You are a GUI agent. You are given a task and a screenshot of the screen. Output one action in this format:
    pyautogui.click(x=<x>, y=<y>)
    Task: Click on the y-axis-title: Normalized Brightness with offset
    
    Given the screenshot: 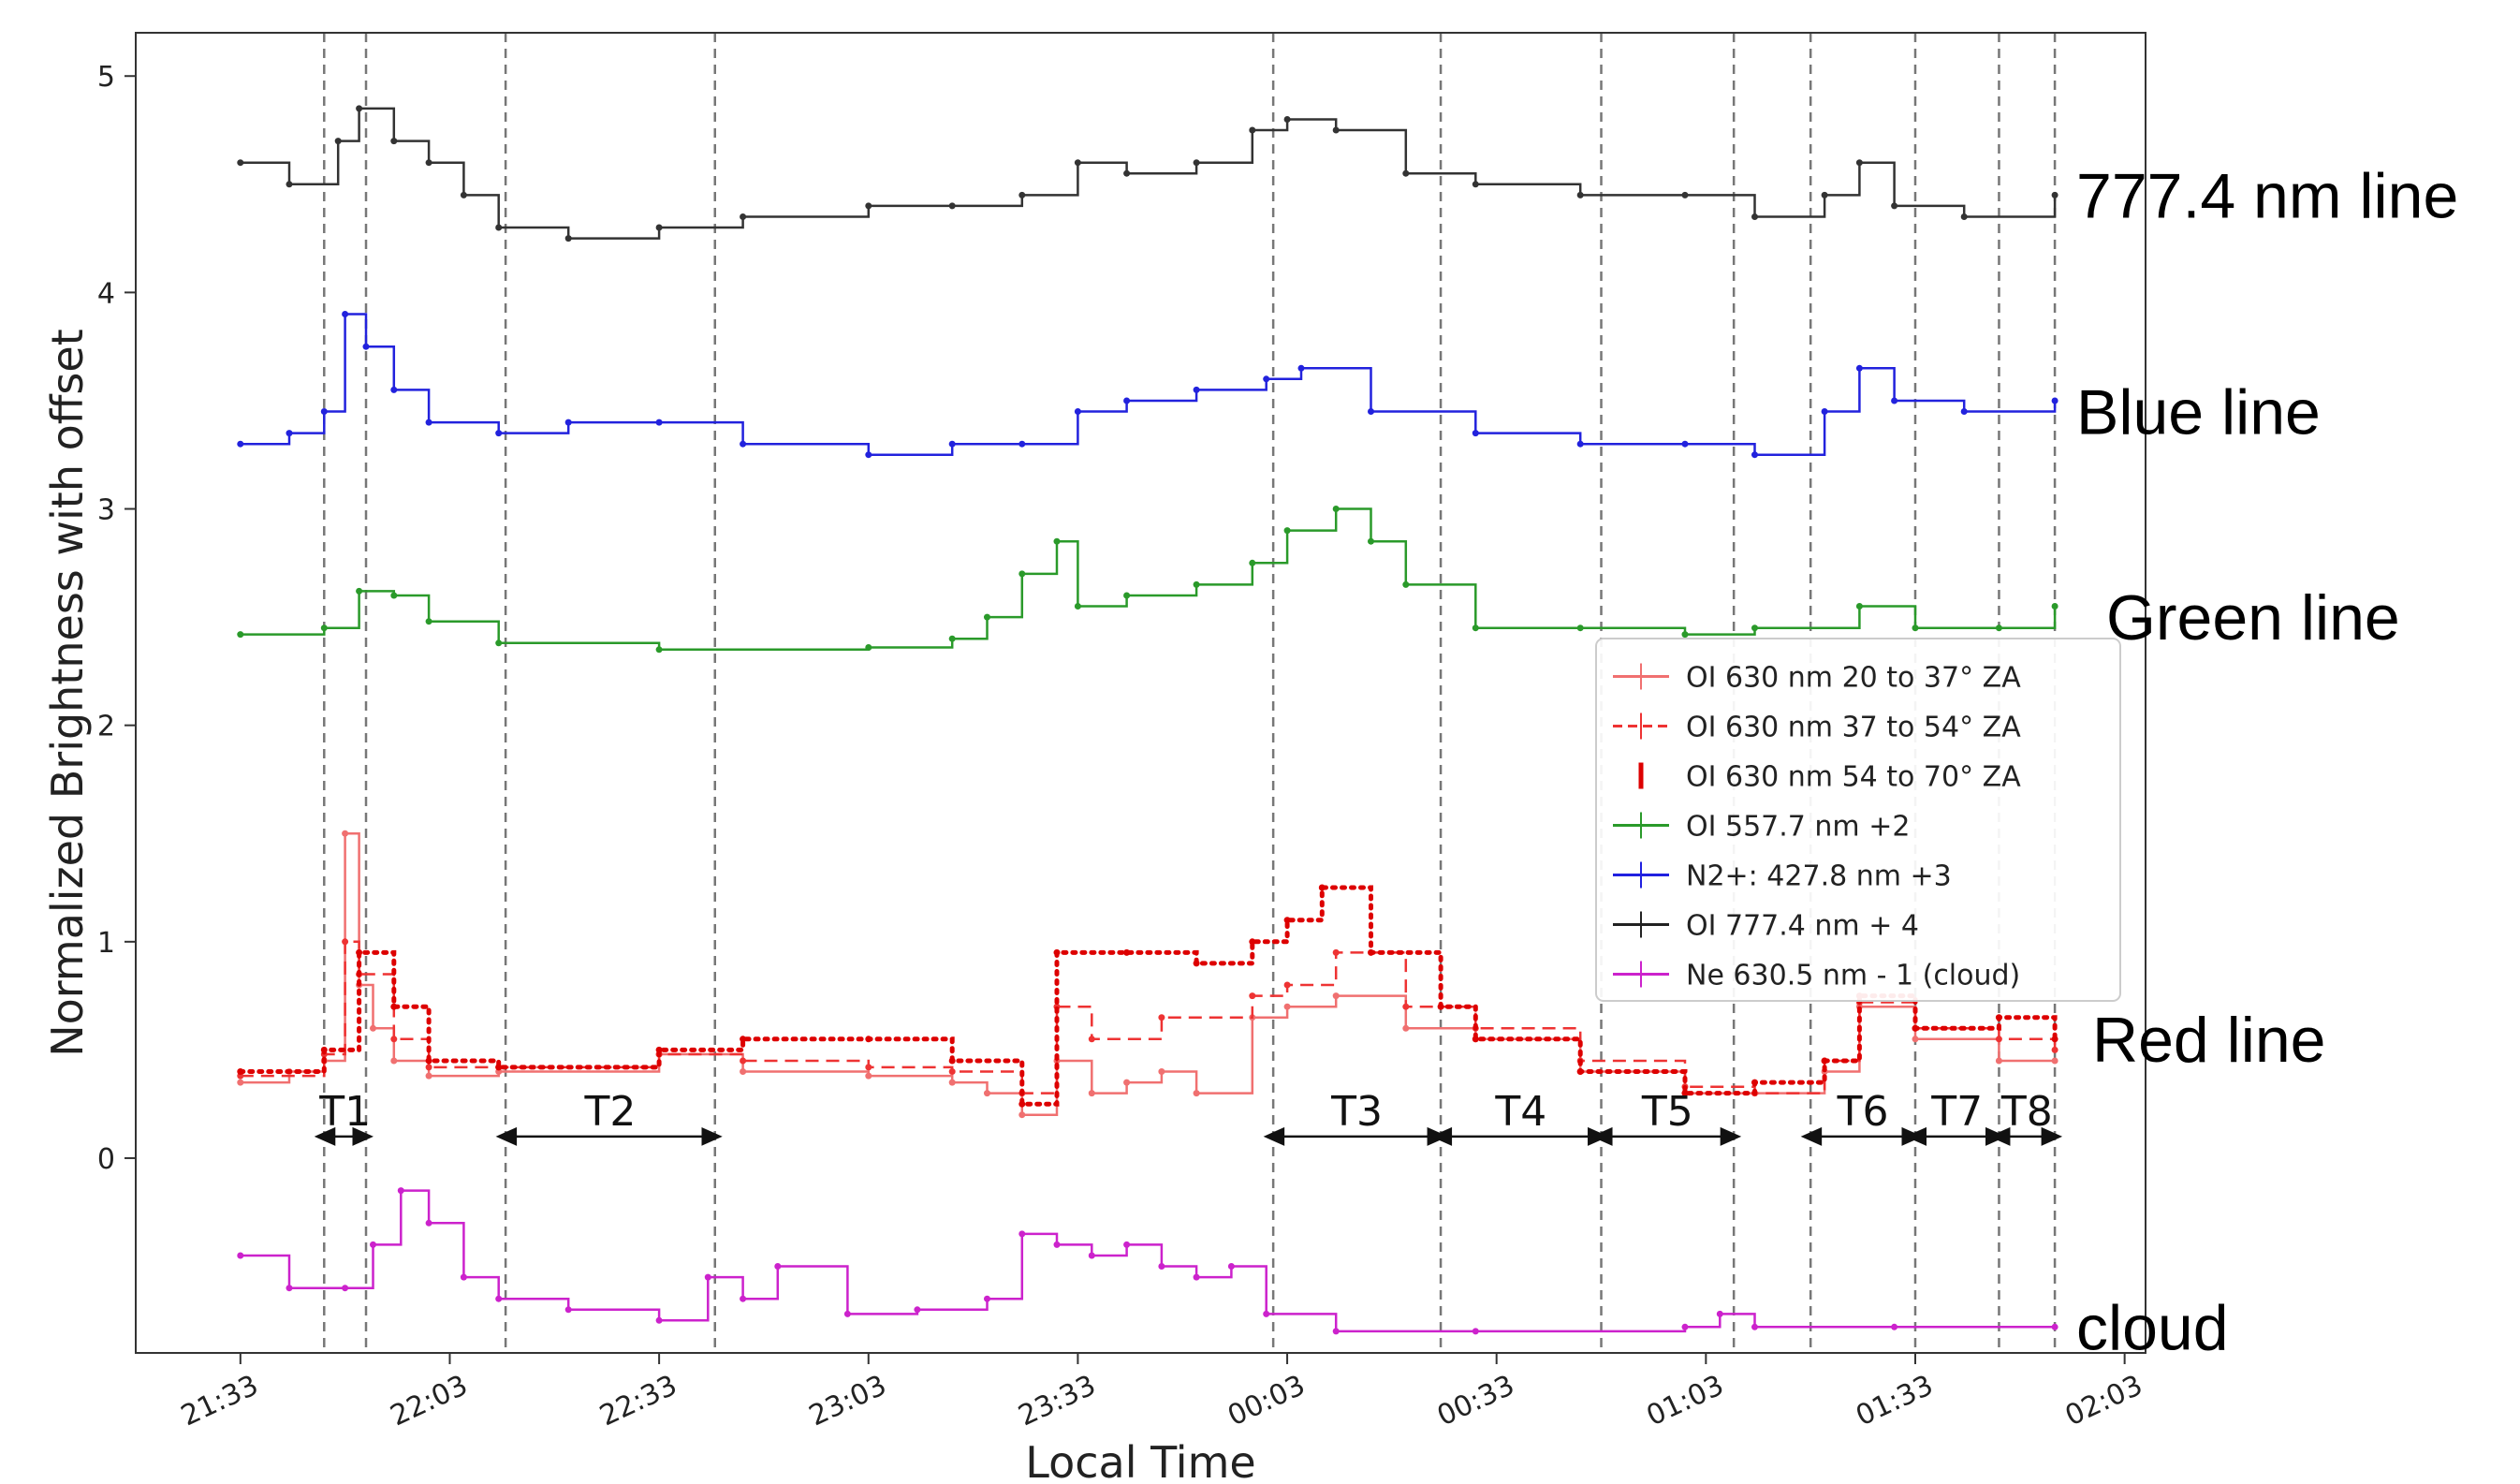 What is the action you would take?
    pyautogui.click(x=67, y=693)
    